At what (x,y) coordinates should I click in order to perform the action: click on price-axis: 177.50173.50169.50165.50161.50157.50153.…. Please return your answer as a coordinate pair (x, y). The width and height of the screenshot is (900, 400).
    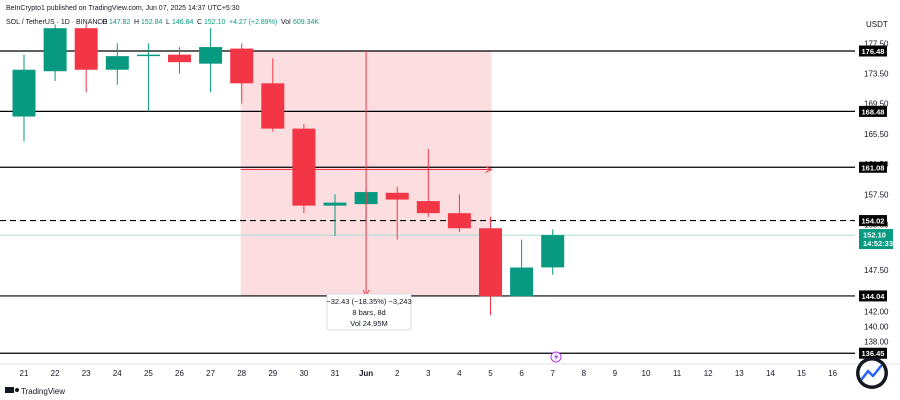
    Looking at the image, I should click on (878, 199).